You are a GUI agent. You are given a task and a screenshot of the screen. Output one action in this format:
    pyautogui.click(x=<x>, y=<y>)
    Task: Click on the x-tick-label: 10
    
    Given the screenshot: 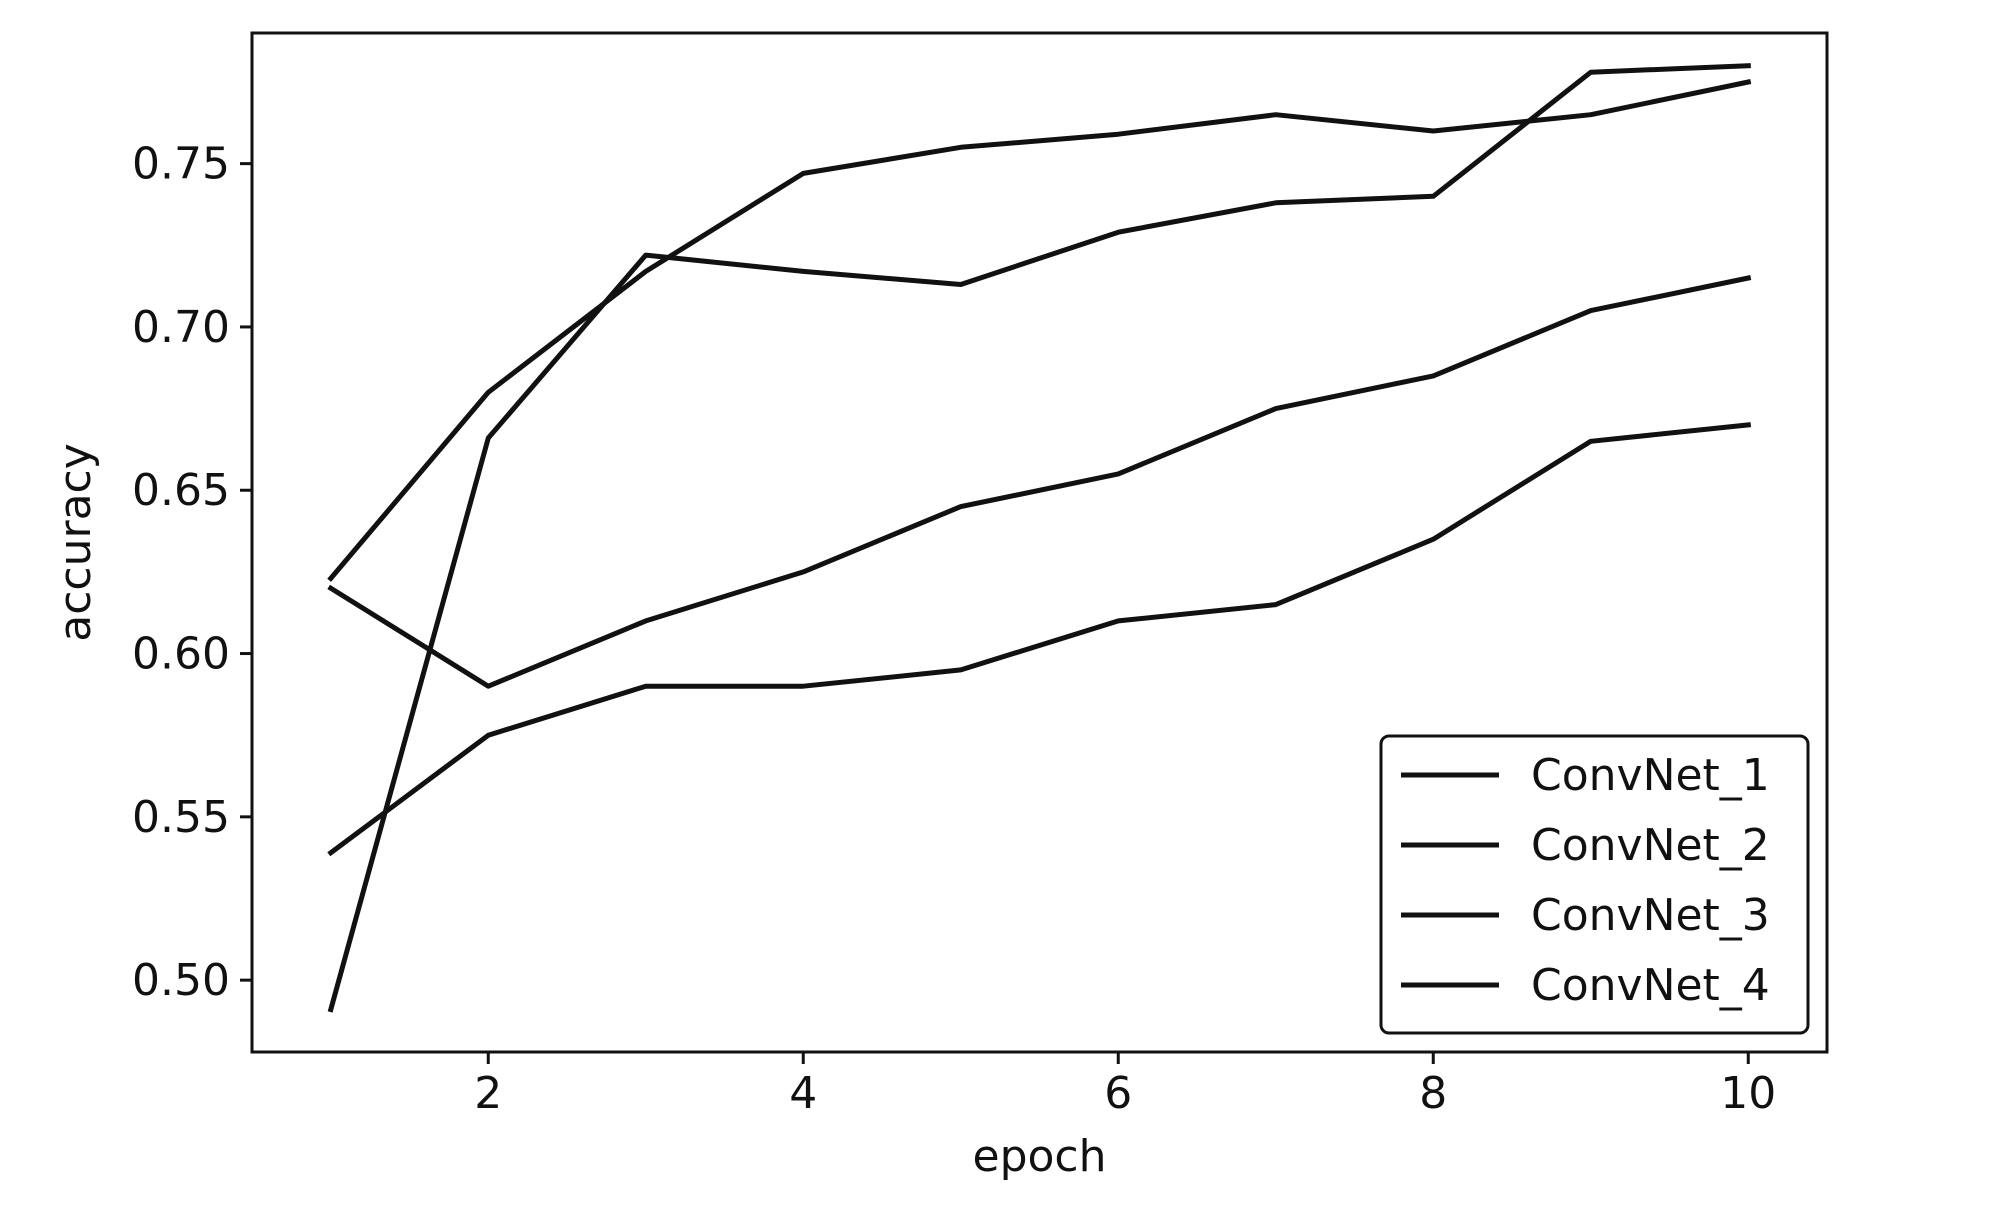 What is the action you would take?
    pyautogui.click(x=1748, y=1093)
    